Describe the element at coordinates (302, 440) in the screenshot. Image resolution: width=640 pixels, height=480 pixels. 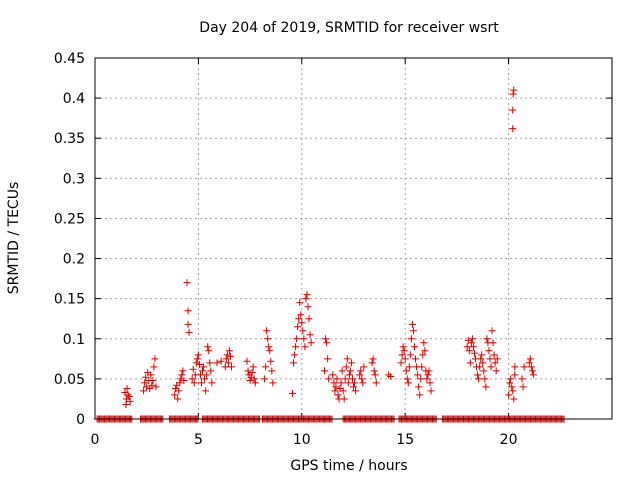
I see `x-tick-label: 10` at that location.